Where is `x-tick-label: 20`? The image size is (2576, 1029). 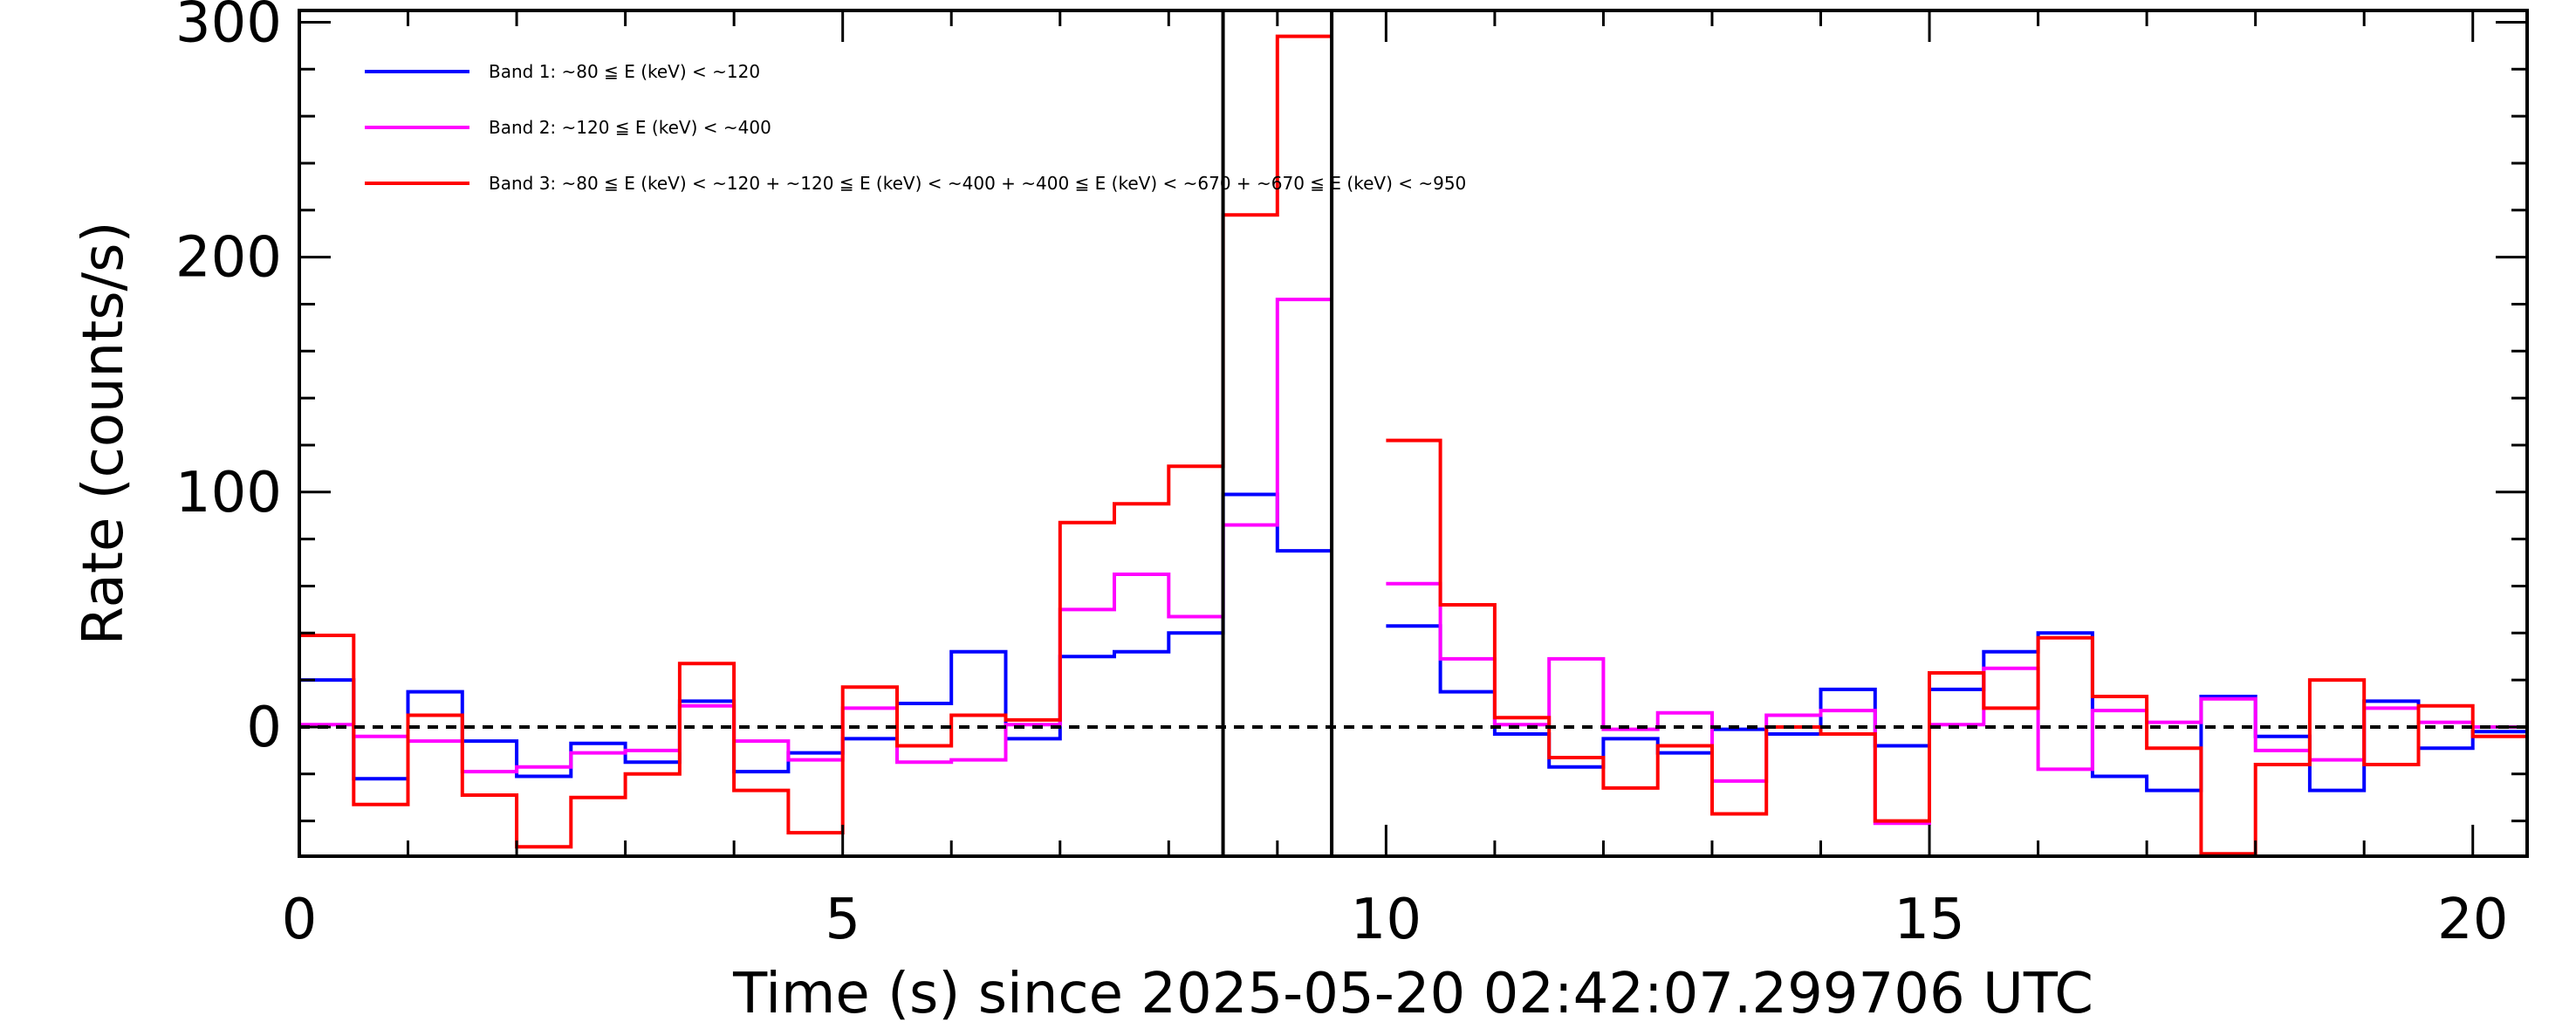 x-tick-label: 20 is located at coordinates (2472, 920).